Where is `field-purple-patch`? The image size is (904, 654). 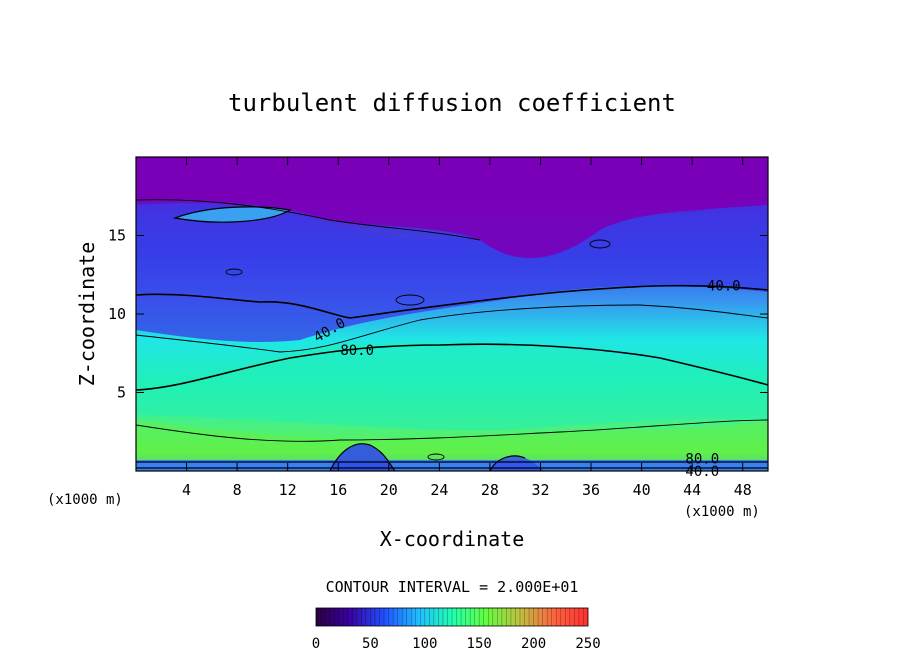 field-purple-patch is located at coordinates (452, 208).